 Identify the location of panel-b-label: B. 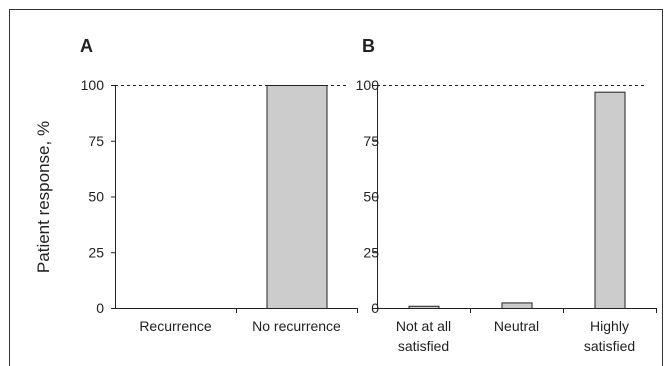
(368, 46).